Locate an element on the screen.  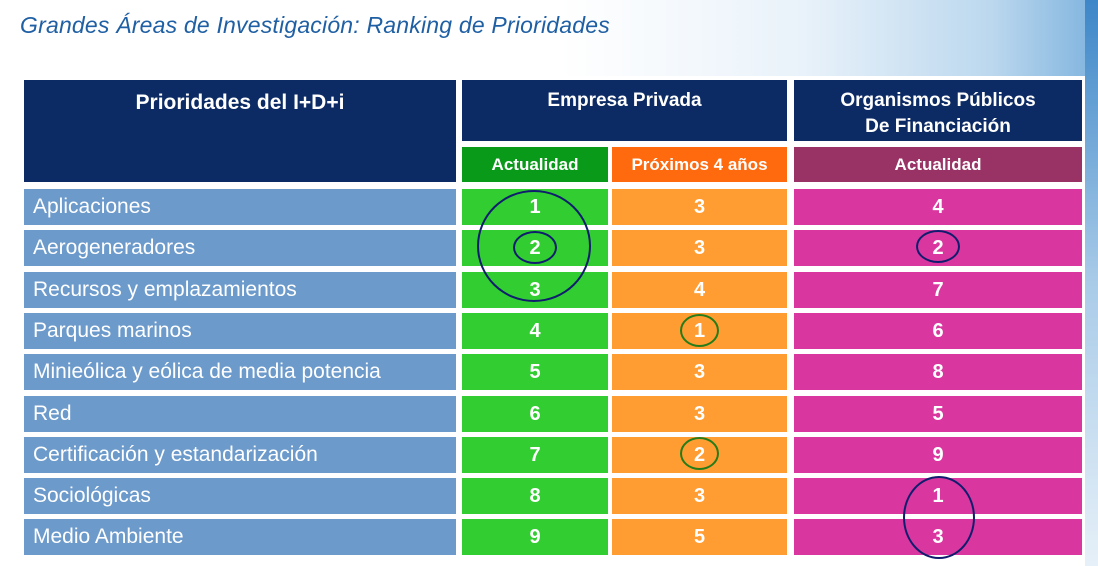
row-label: Aerogeneradores is located at coordinates (240, 248).